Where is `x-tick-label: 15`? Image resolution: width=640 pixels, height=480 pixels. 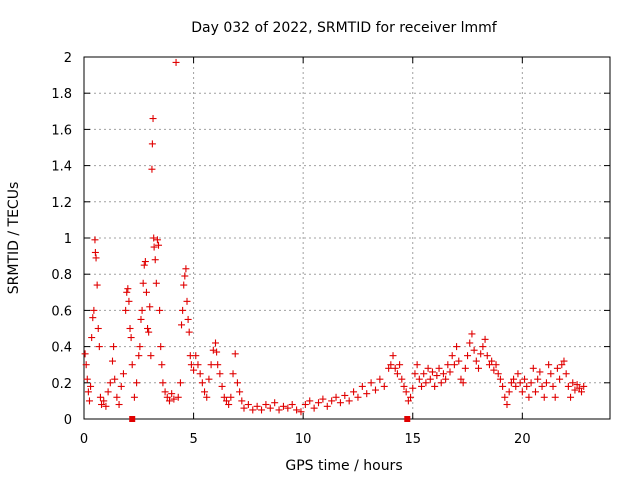 x-tick-label: 15 is located at coordinates (412, 439).